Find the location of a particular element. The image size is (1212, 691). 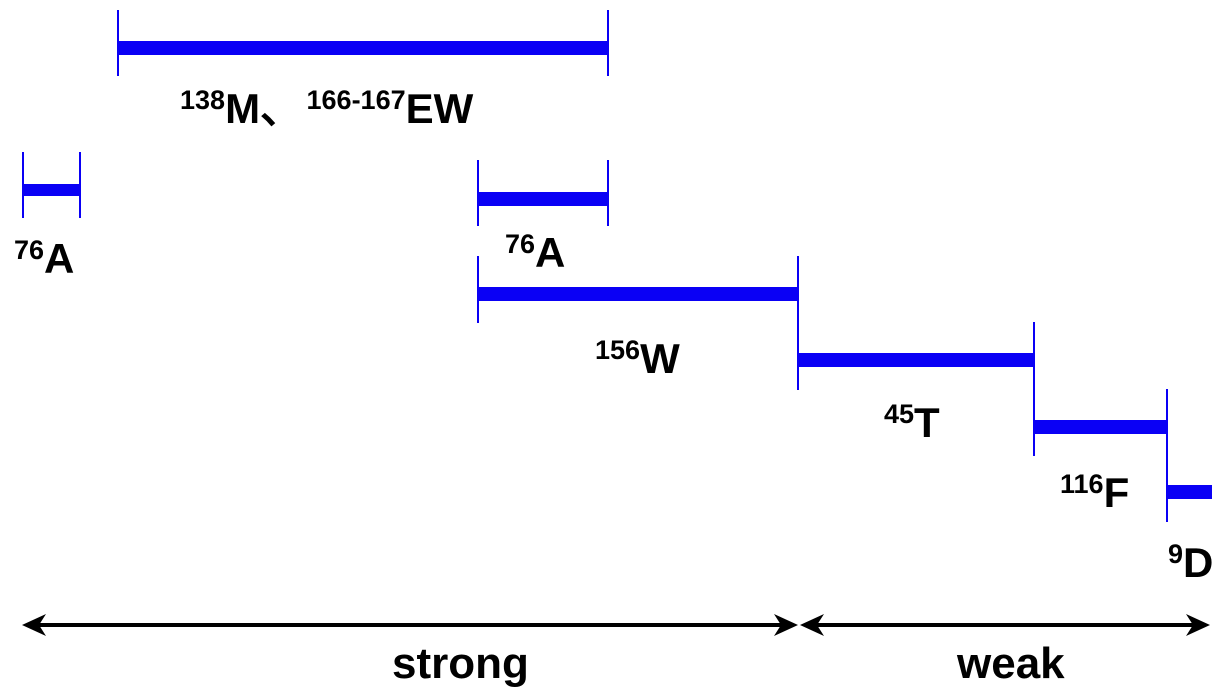

label-sup: 138 is located at coordinates (203, 100).